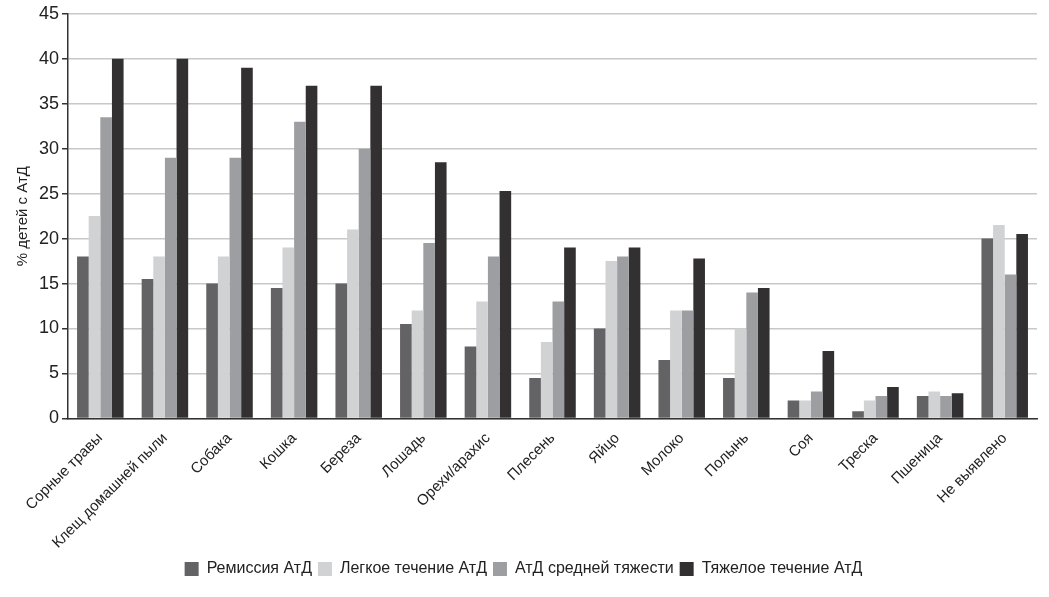 The image size is (1049, 597). Describe the element at coordinates (22, 216) in the screenshot. I see `y-axis-title: % детей с АтД` at that location.